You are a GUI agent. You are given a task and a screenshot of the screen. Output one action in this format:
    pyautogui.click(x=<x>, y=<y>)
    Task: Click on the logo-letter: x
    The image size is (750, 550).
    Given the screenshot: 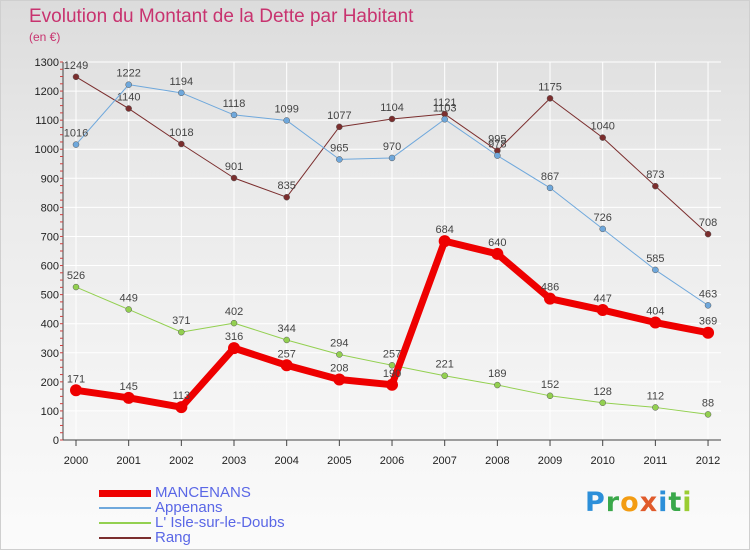 What is the action you would take?
    pyautogui.click(x=649, y=502)
    